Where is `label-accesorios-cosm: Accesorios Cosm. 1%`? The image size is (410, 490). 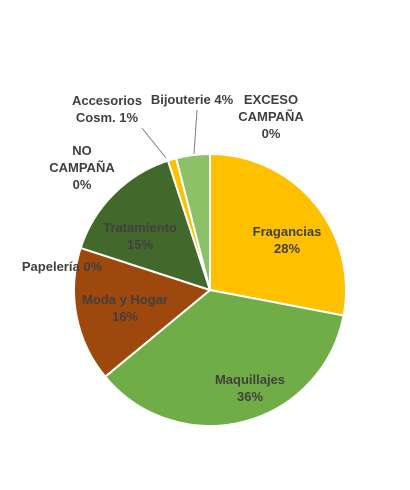 label-accesorios-cosm: Accesorios Cosm. 1% is located at coordinates (107, 109).